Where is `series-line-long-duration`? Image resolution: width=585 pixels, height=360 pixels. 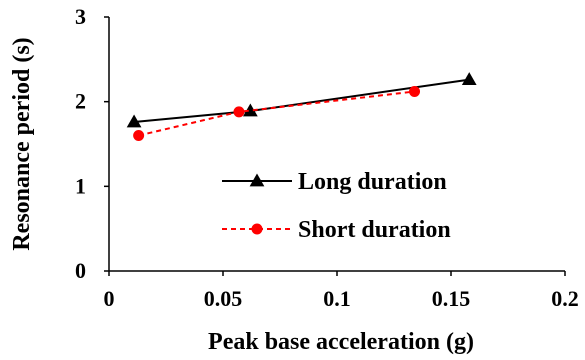 series-line-long-duration is located at coordinates (301, 100).